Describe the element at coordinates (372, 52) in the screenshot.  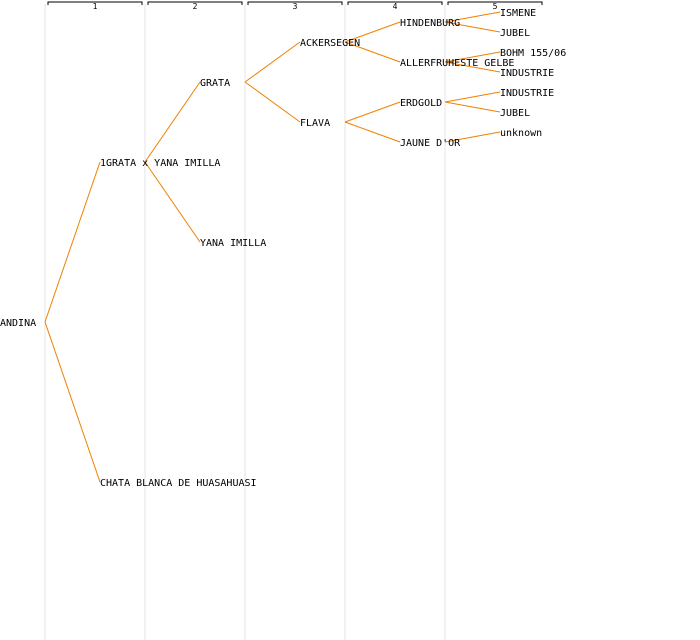
I see `edge-ackersegen-allerfrueste` at that location.